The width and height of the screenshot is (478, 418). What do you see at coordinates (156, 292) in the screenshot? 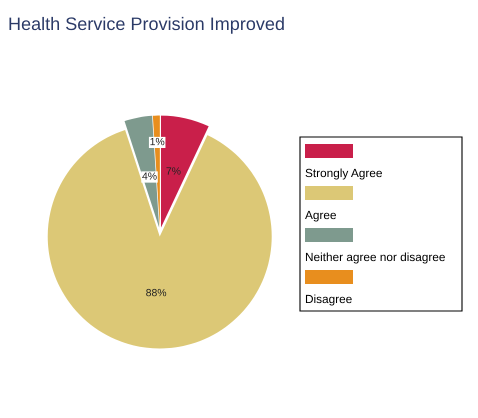
I see `data-label: 88%` at bounding box center [156, 292].